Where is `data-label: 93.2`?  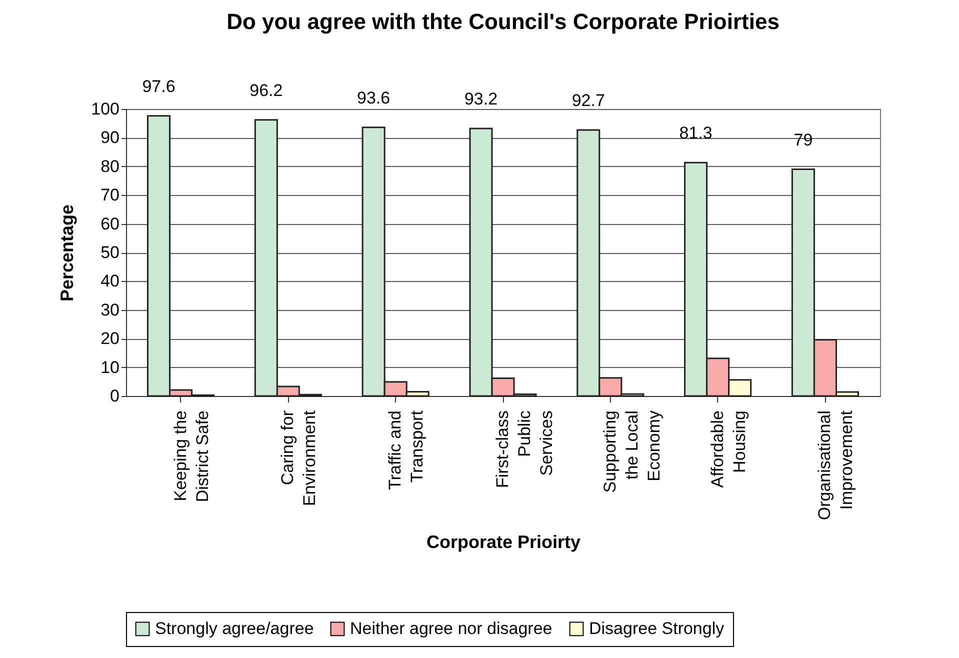 data-label: 93.2 is located at coordinates (481, 99).